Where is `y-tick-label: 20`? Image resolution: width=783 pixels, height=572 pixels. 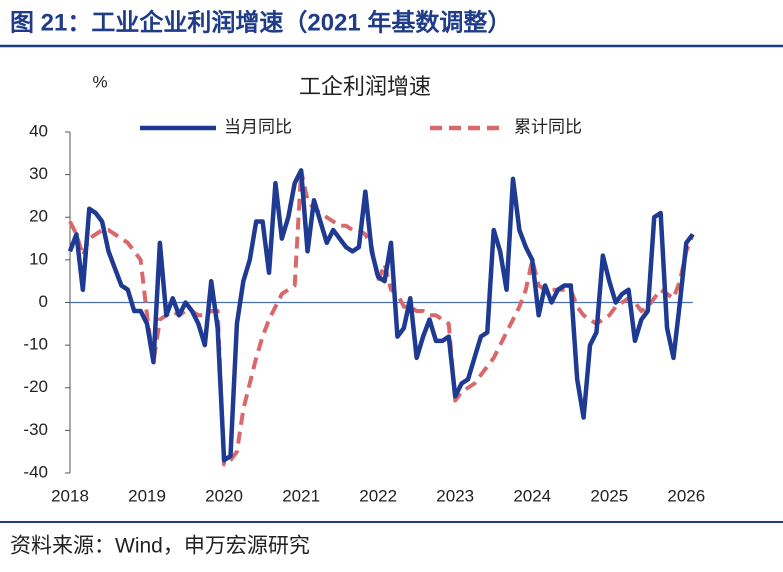
y-tick-label: 20 is located at coordinates (38, 216).